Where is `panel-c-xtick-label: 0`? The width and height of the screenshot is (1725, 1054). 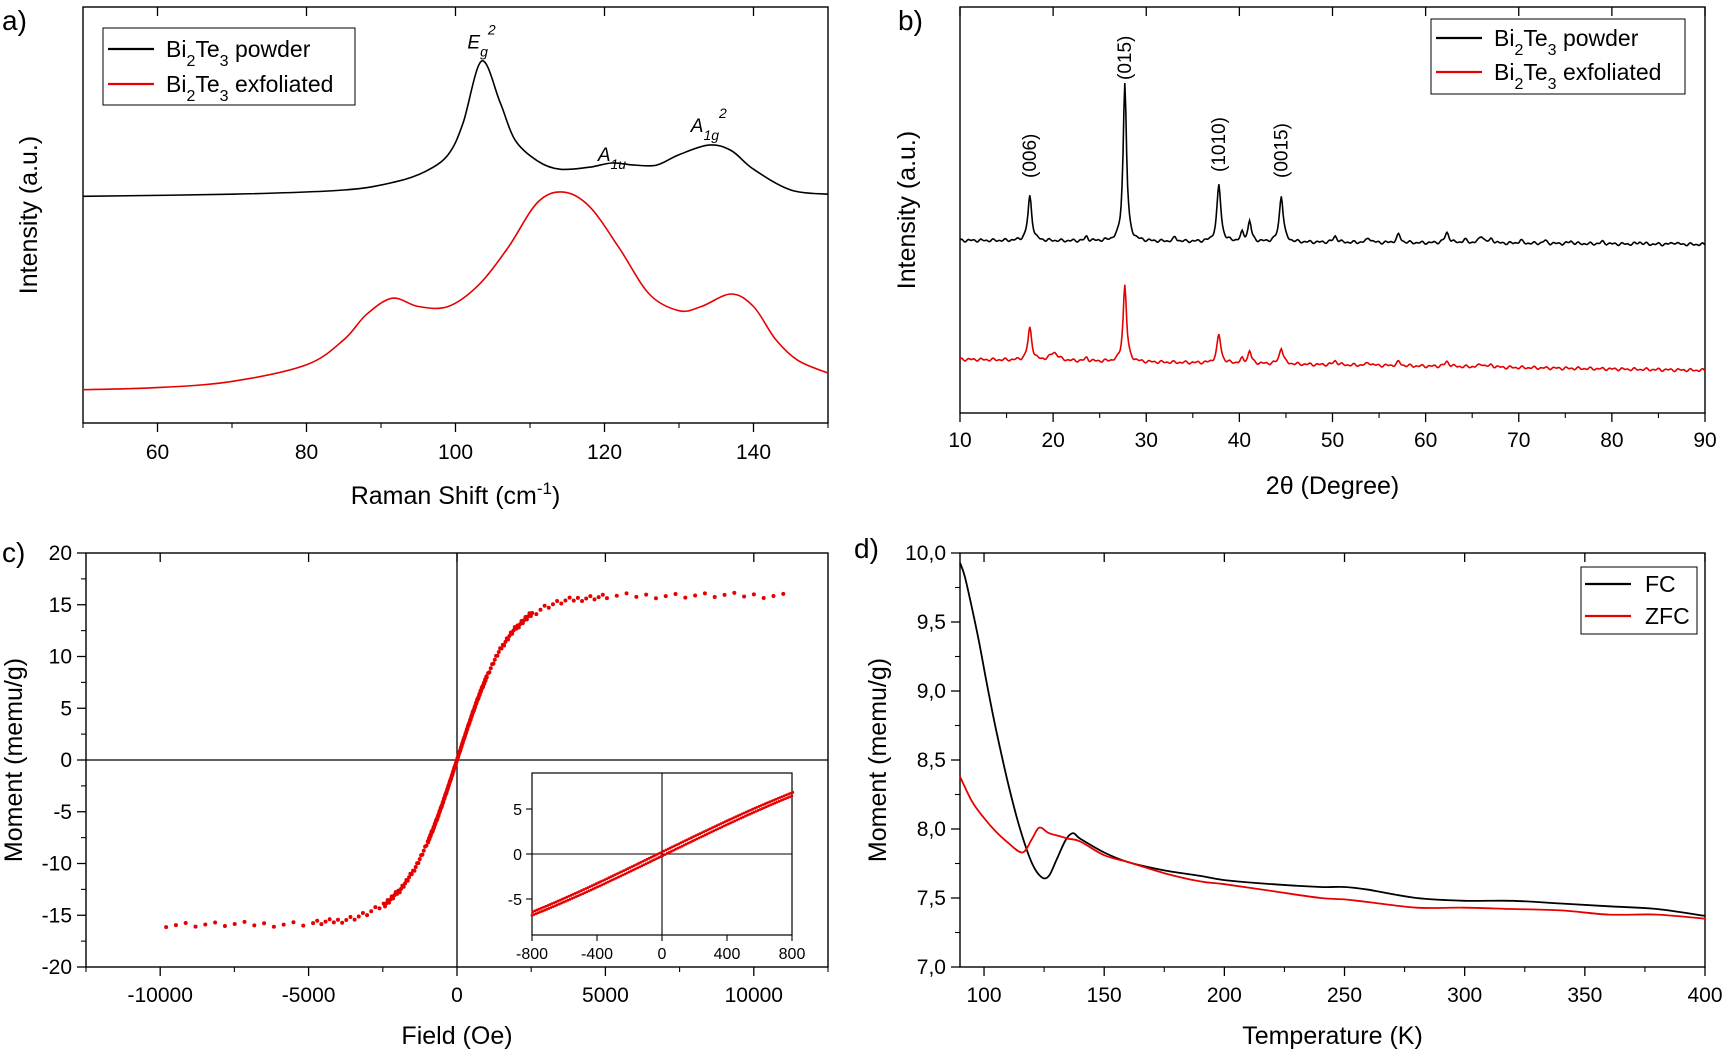
panel-c-xtick-label: 0 is located at coordinates (457, 995).